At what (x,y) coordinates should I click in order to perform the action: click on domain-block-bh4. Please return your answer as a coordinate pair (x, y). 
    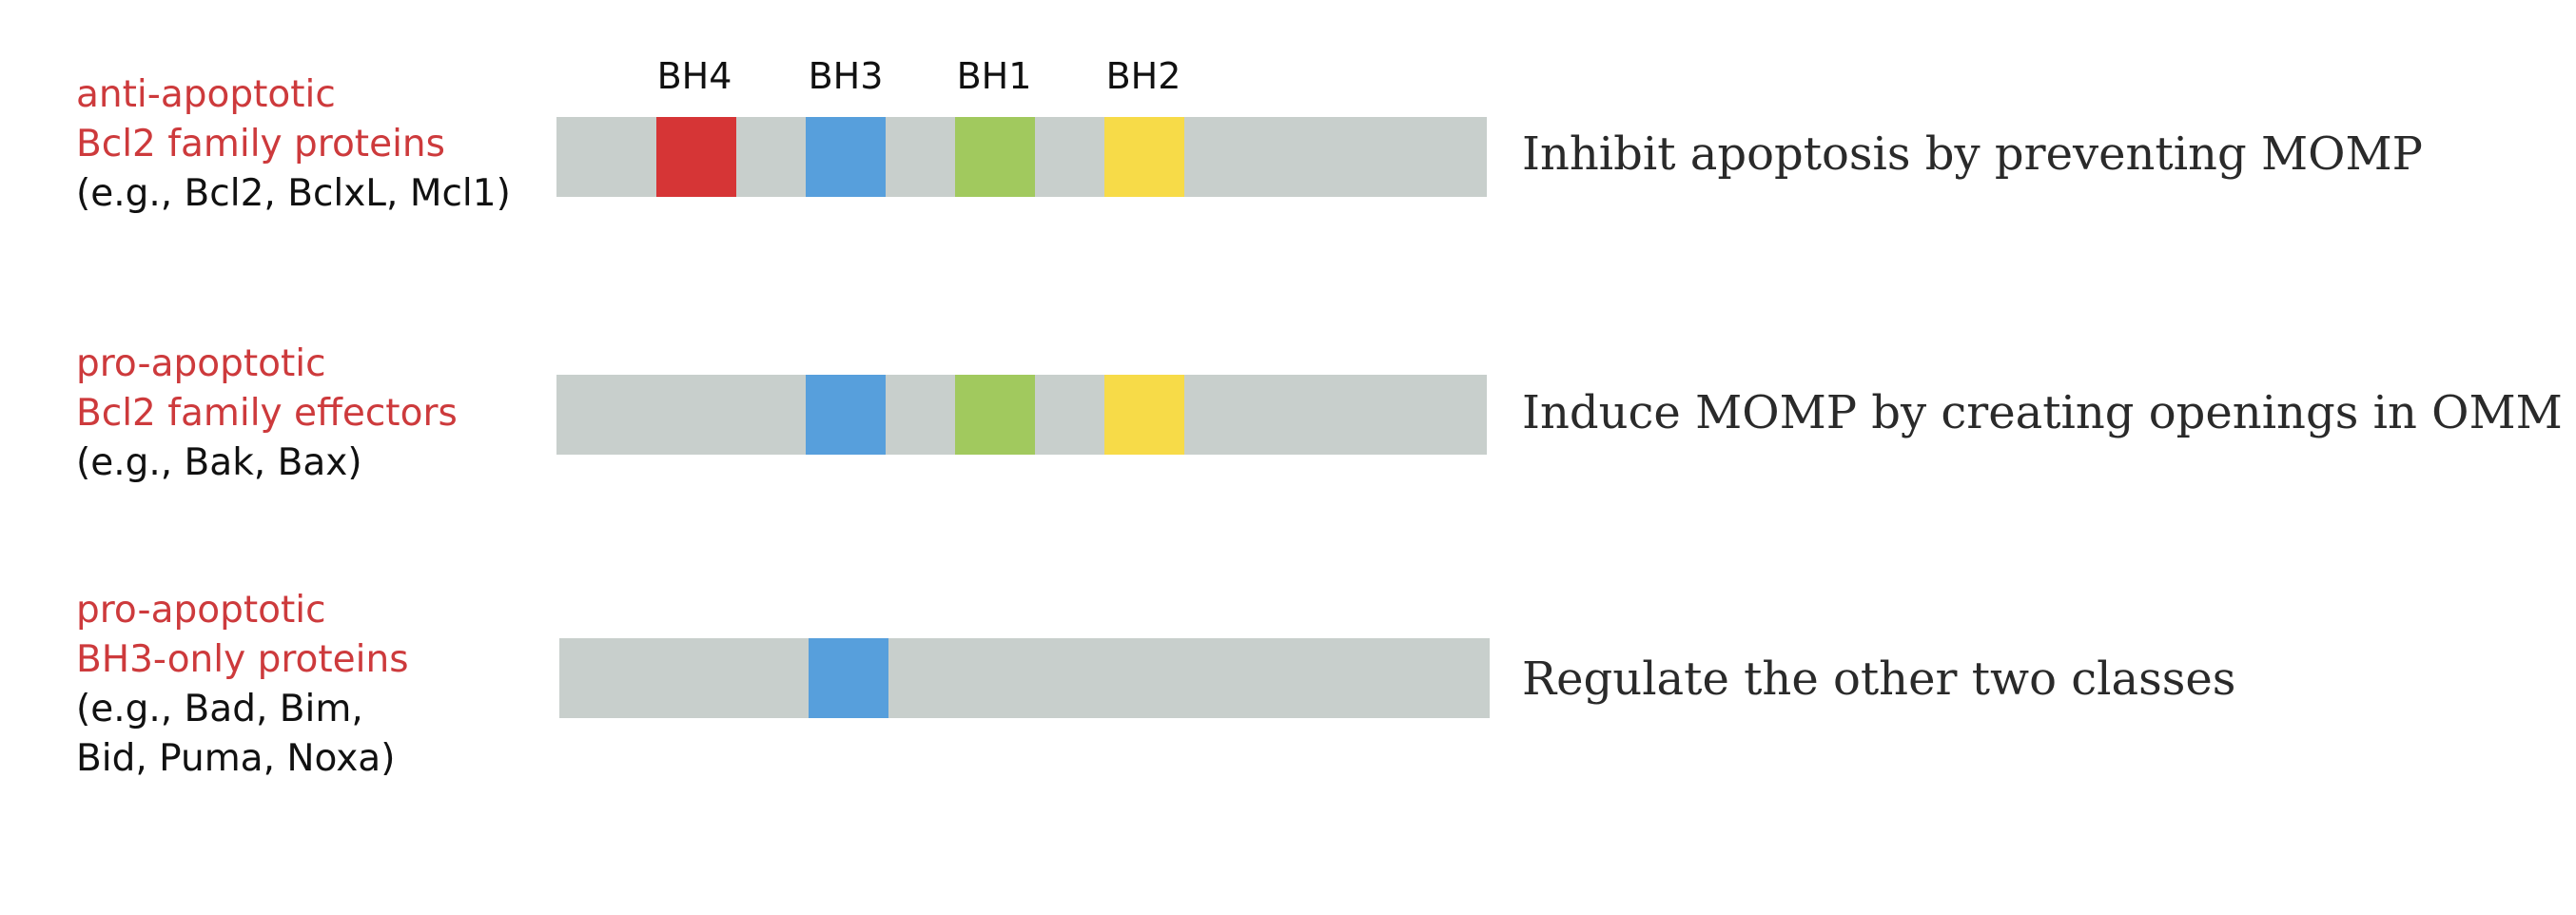
    Looking at the image, I should click on (696, 157).